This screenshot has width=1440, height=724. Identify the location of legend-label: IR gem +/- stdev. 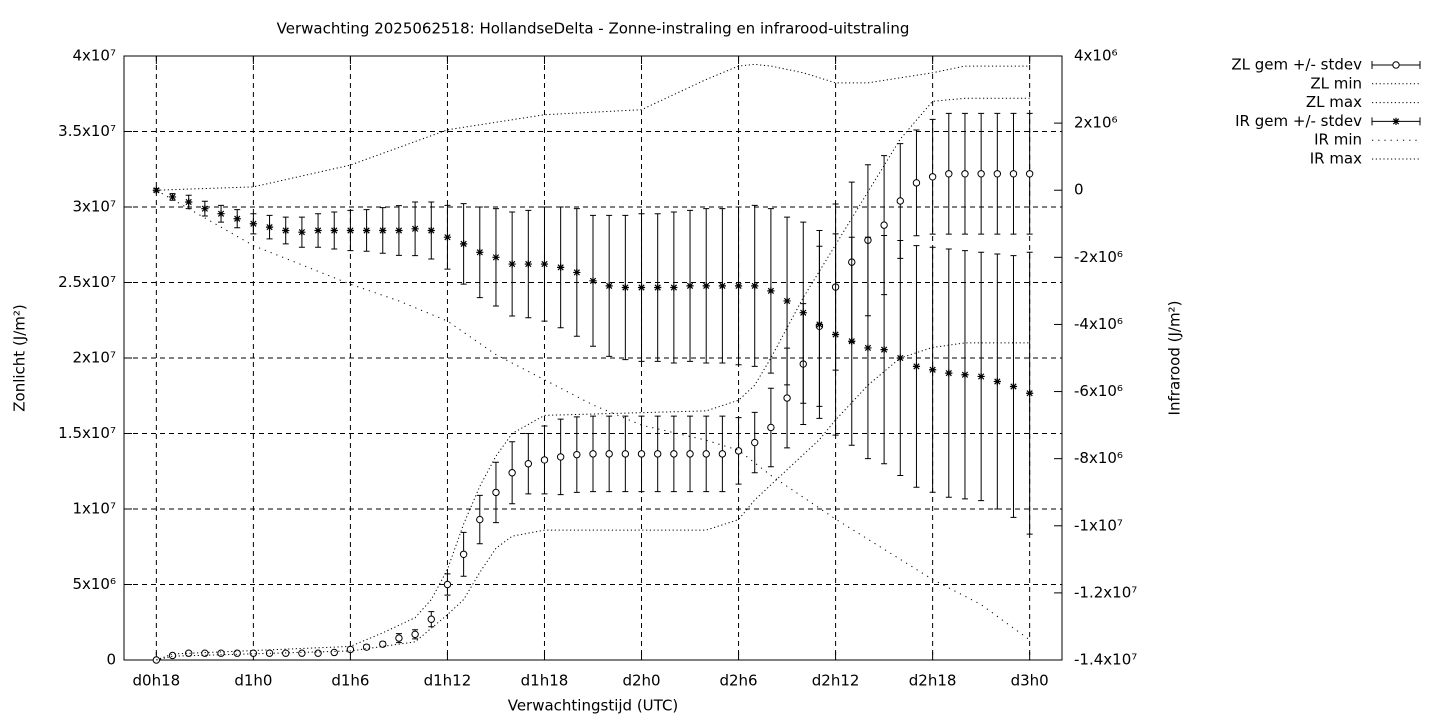
(1298, 121).